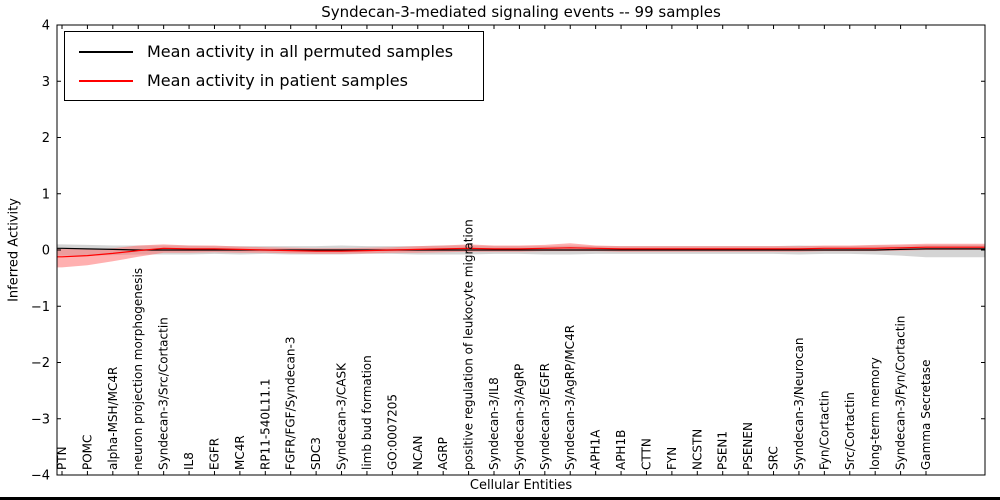  What do you see at coordinates (926, 414) in the screenshot?
I see `x-tick-label: Gamma Secretase` at bounding box center [926, 414].